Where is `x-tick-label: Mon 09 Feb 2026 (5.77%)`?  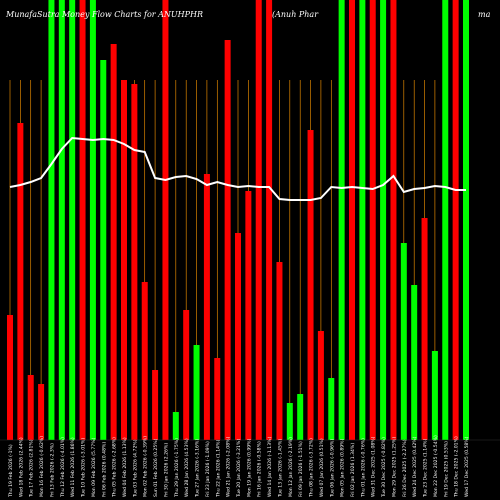
x-tick-label: Mon 09 Feb 2026 (5.77%) is located at coordinates (94, 467).